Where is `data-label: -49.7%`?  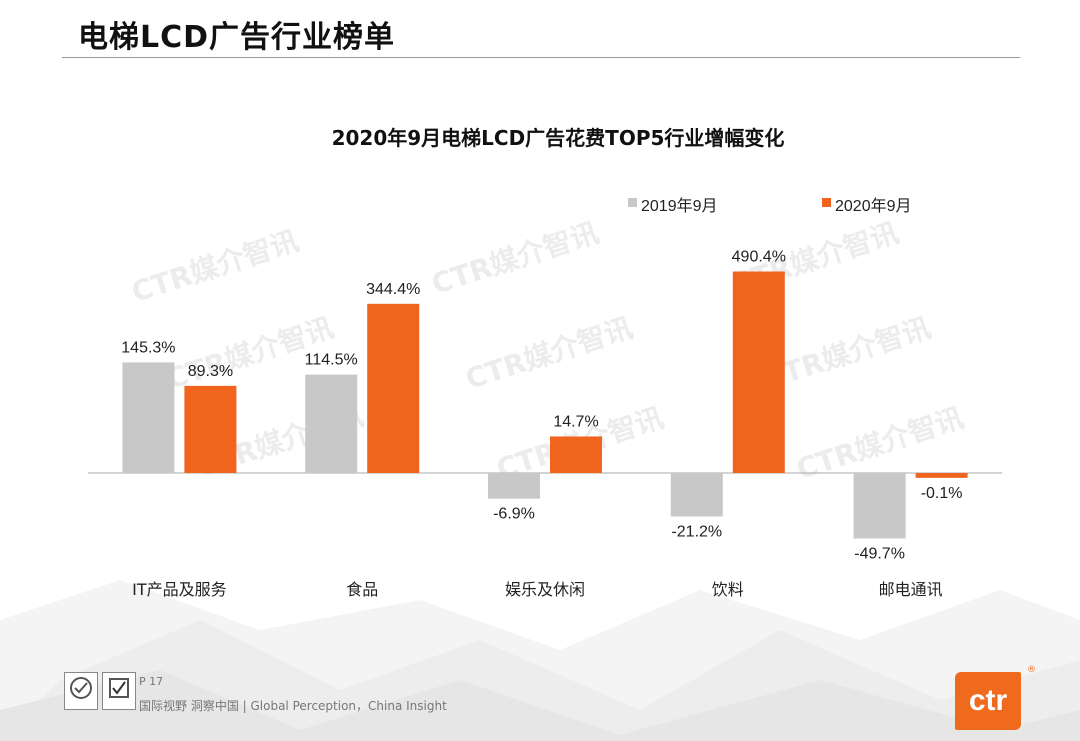
data-label: -49.7% is located at coordinates (879, 554).